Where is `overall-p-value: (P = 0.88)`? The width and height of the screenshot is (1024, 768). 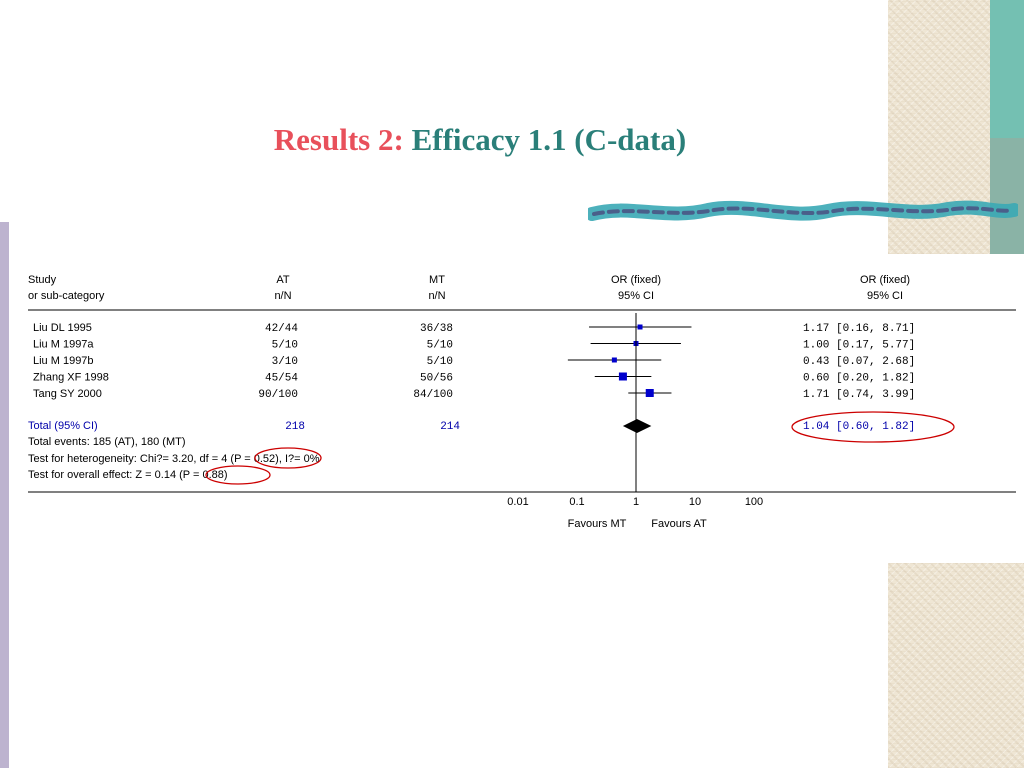
overall-p-value: (P = 0.88) is located at coordinates (203, 475).